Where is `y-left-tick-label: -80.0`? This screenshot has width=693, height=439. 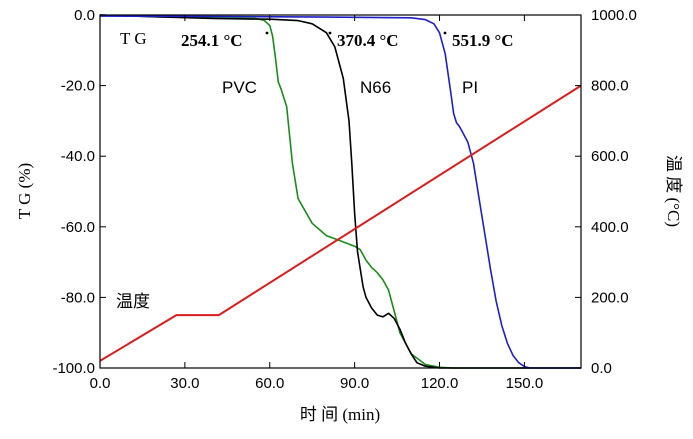 y-left-tick-label: -80.0 is located at coordinates (78, 297).